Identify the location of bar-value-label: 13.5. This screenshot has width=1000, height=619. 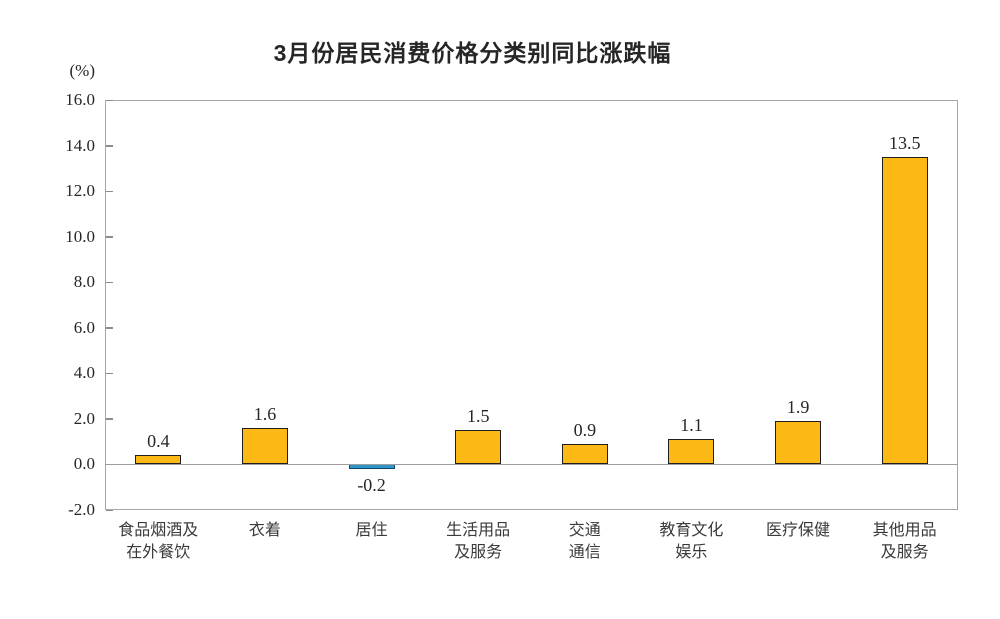
(904, 142).